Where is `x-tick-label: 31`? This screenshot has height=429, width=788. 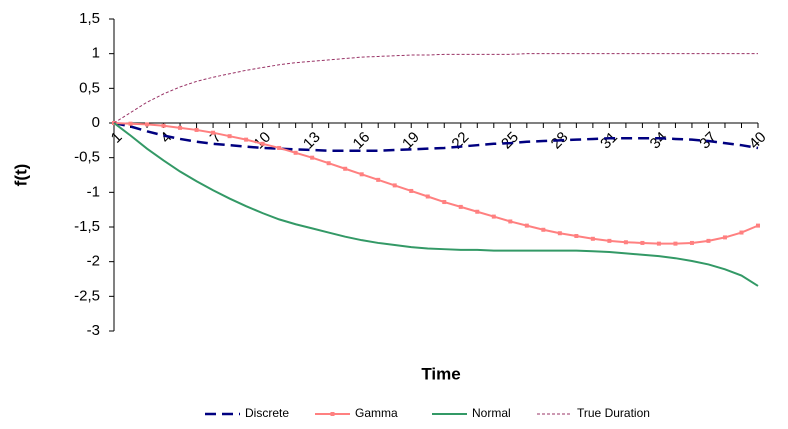 x-tick-label: 31 is located at coordinates (609, 141).